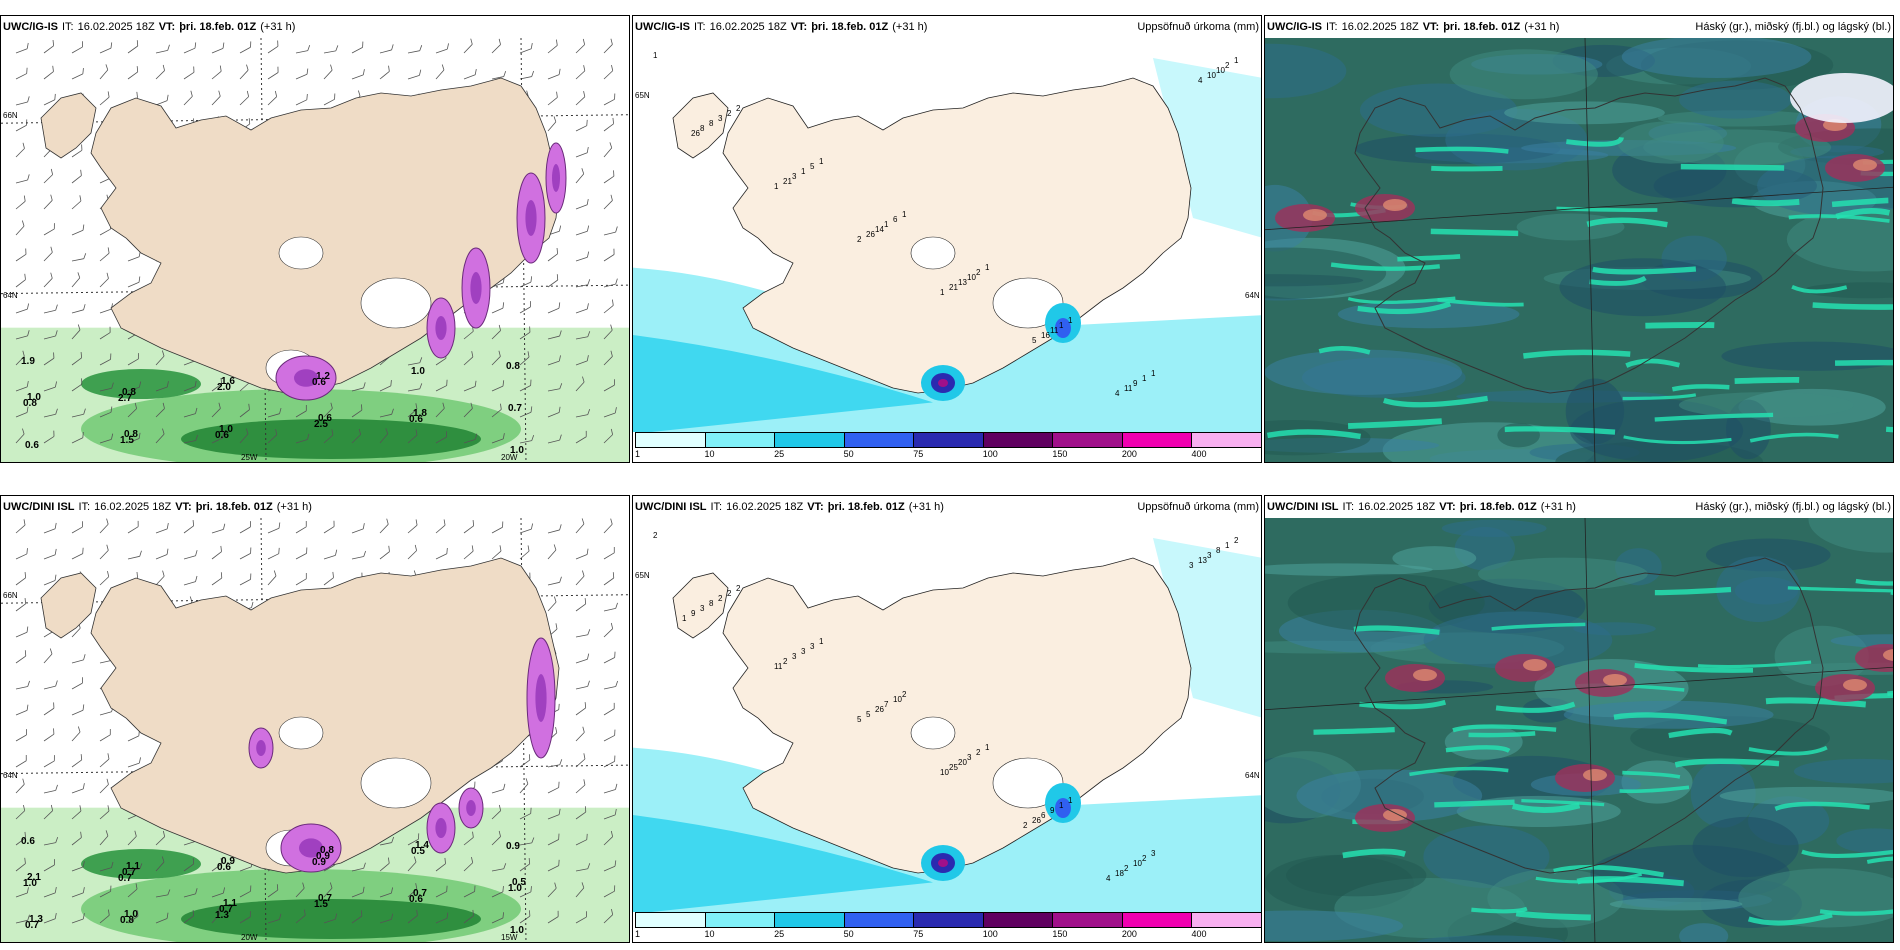 The width and height of the screenshot is (1900, 950). Describe the element at coordinates (224, 387) in the screenshot. I see `wind-value-label: 2.0` at that location.